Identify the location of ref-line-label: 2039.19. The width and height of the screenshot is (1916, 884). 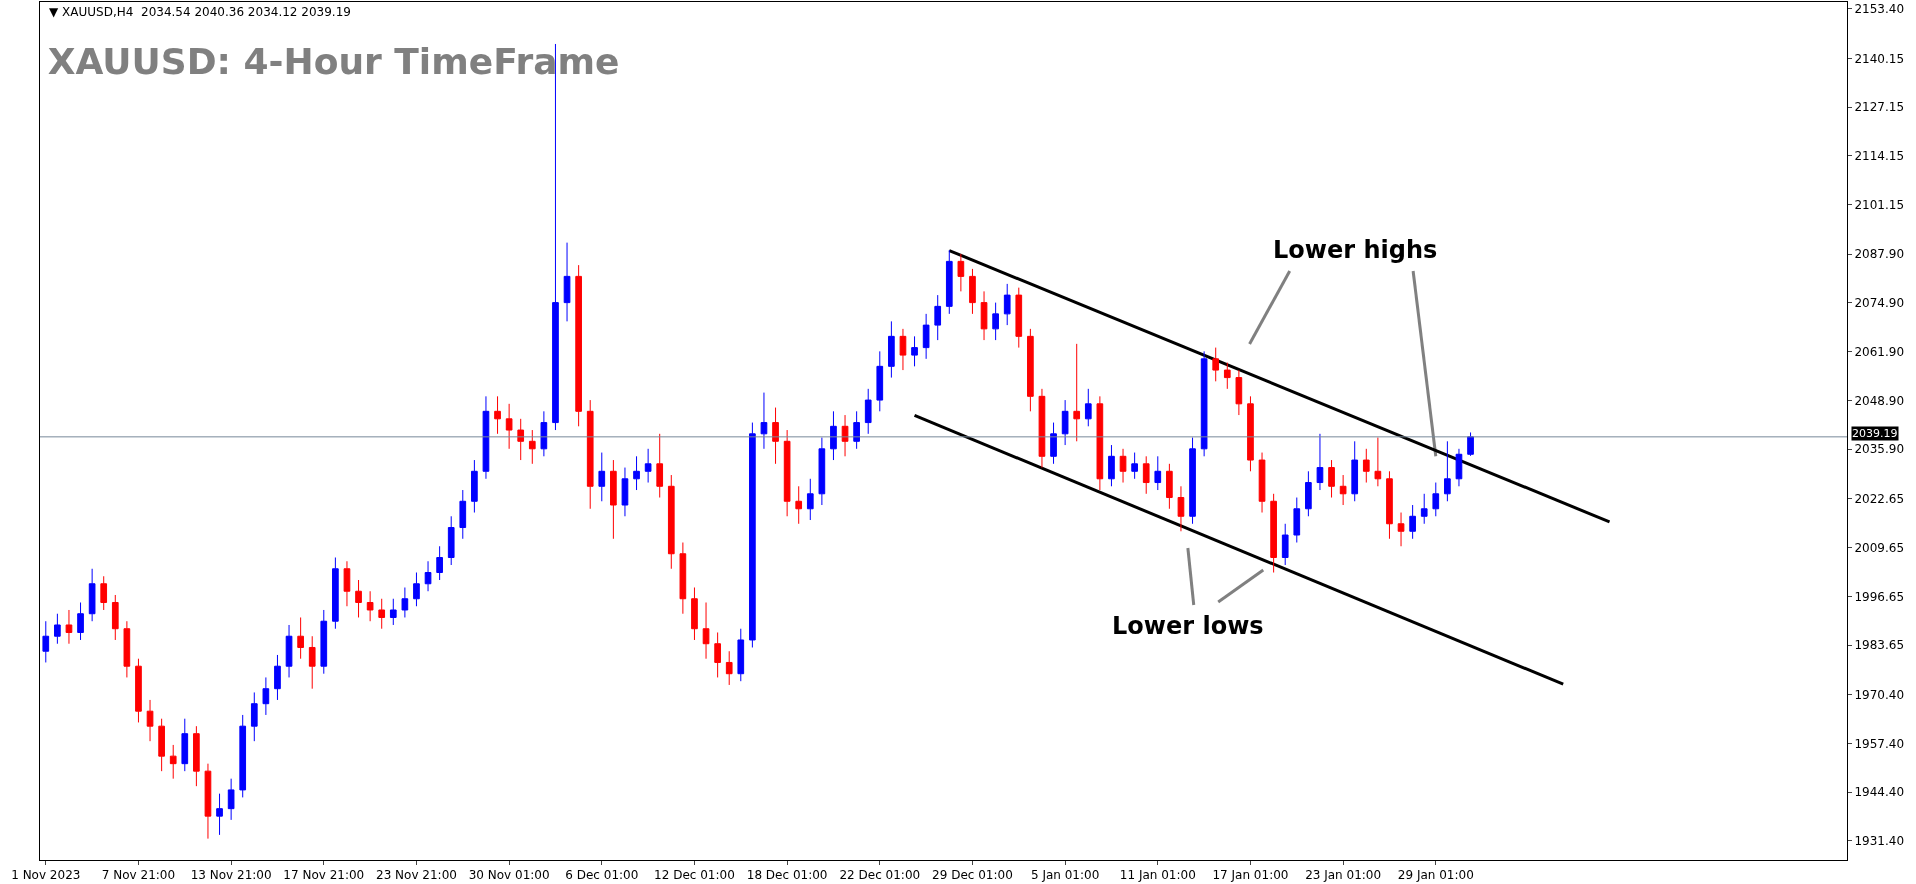
(1875, 433).